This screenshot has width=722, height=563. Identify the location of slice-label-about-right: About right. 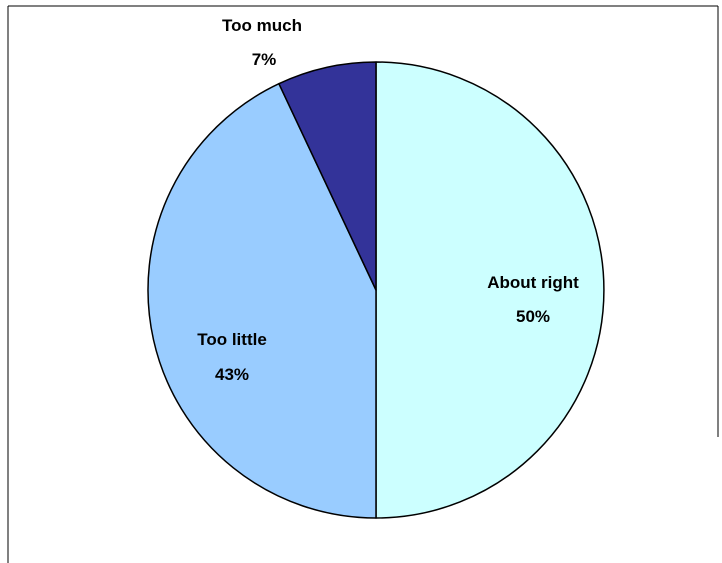
(533, 282).